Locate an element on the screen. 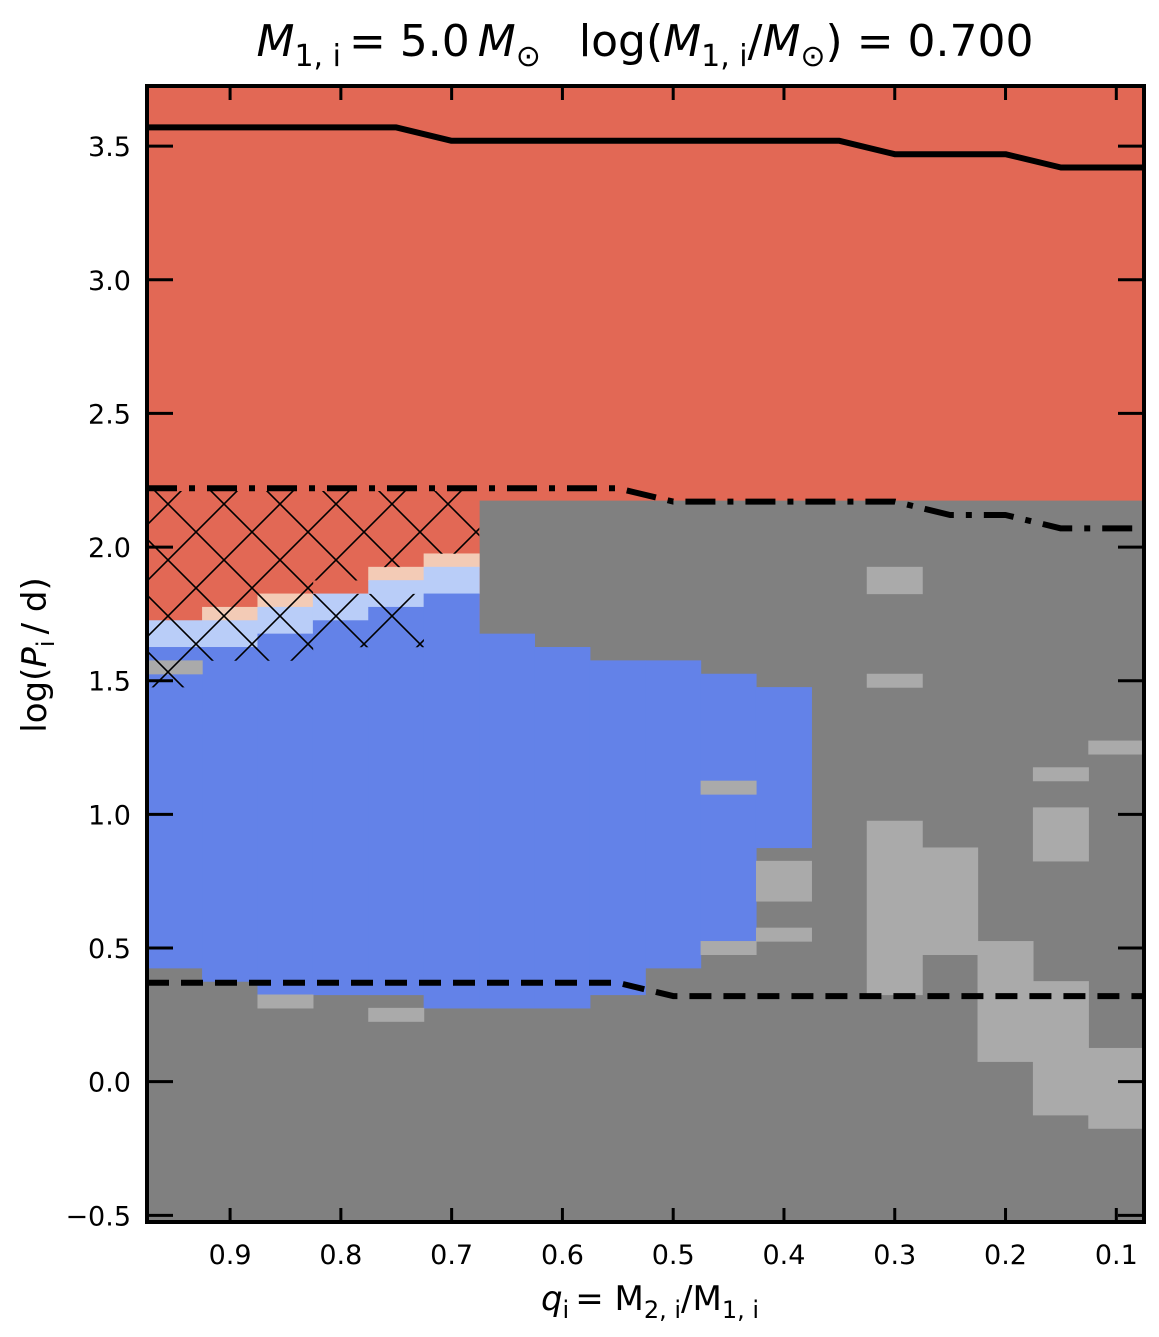 This screenshot has width=1159, height=1337. region-cell-light_blue is located at coordinates (451, 580).